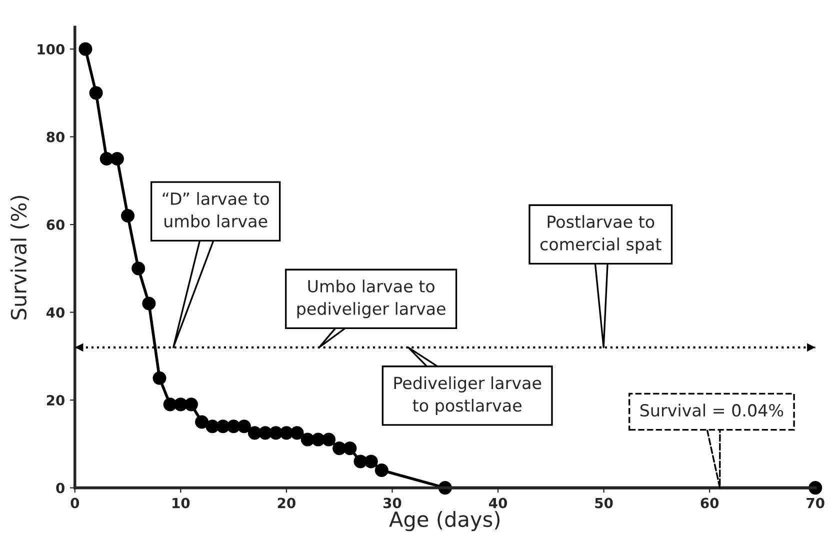 Image resolution: width=832 pixels, height=542 pixels. I want to click on annotation: Umbo larvae to pediveliger larvae, so click(371, 299).